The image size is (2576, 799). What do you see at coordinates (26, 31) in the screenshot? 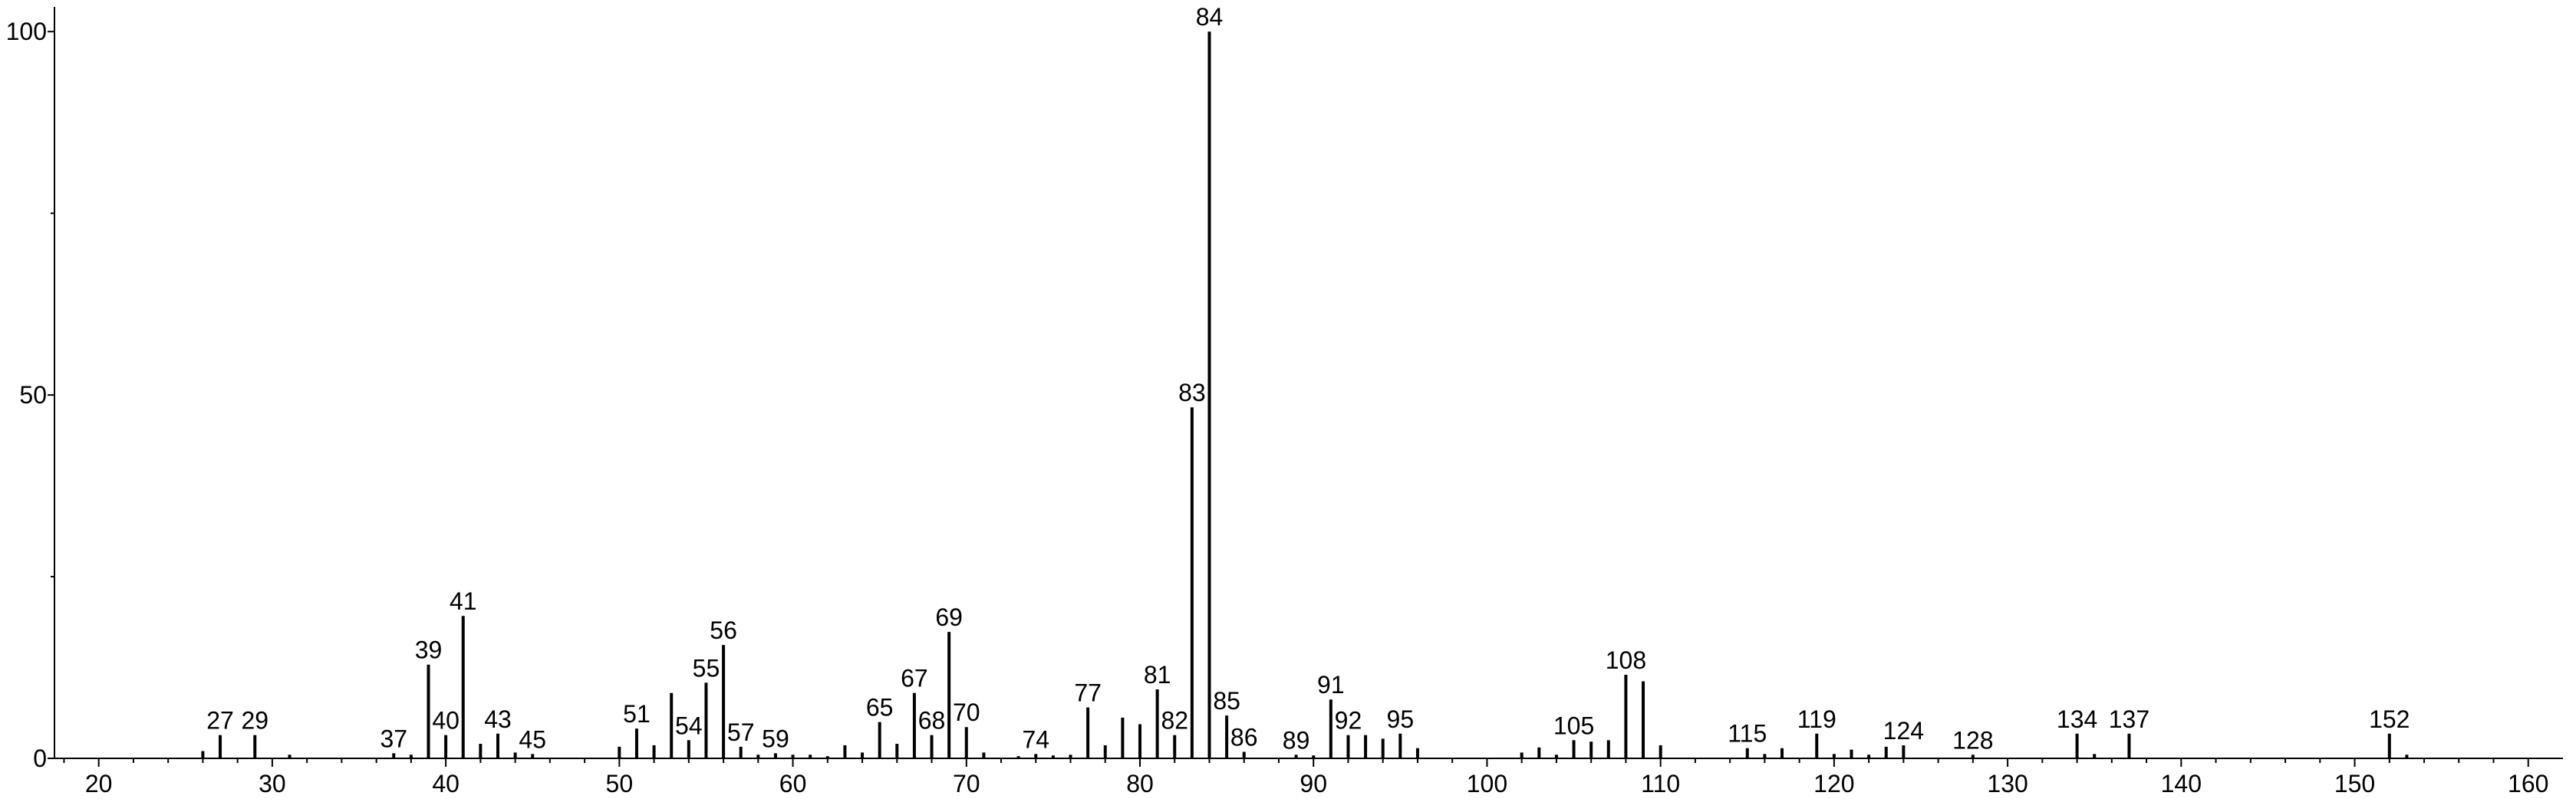
I see `y-tick-label: 100` at bounding box center [26, 31].